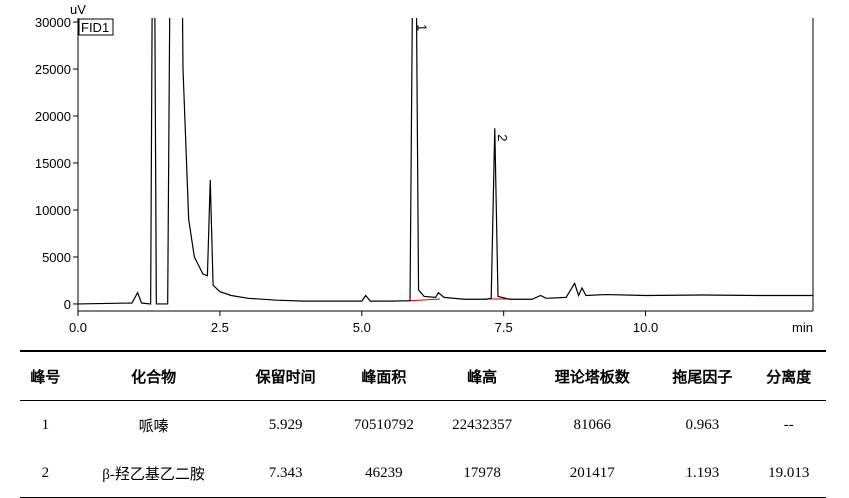 The image size is (849, 498). I want to click on header-cell: 峰高, so click(482, 375).